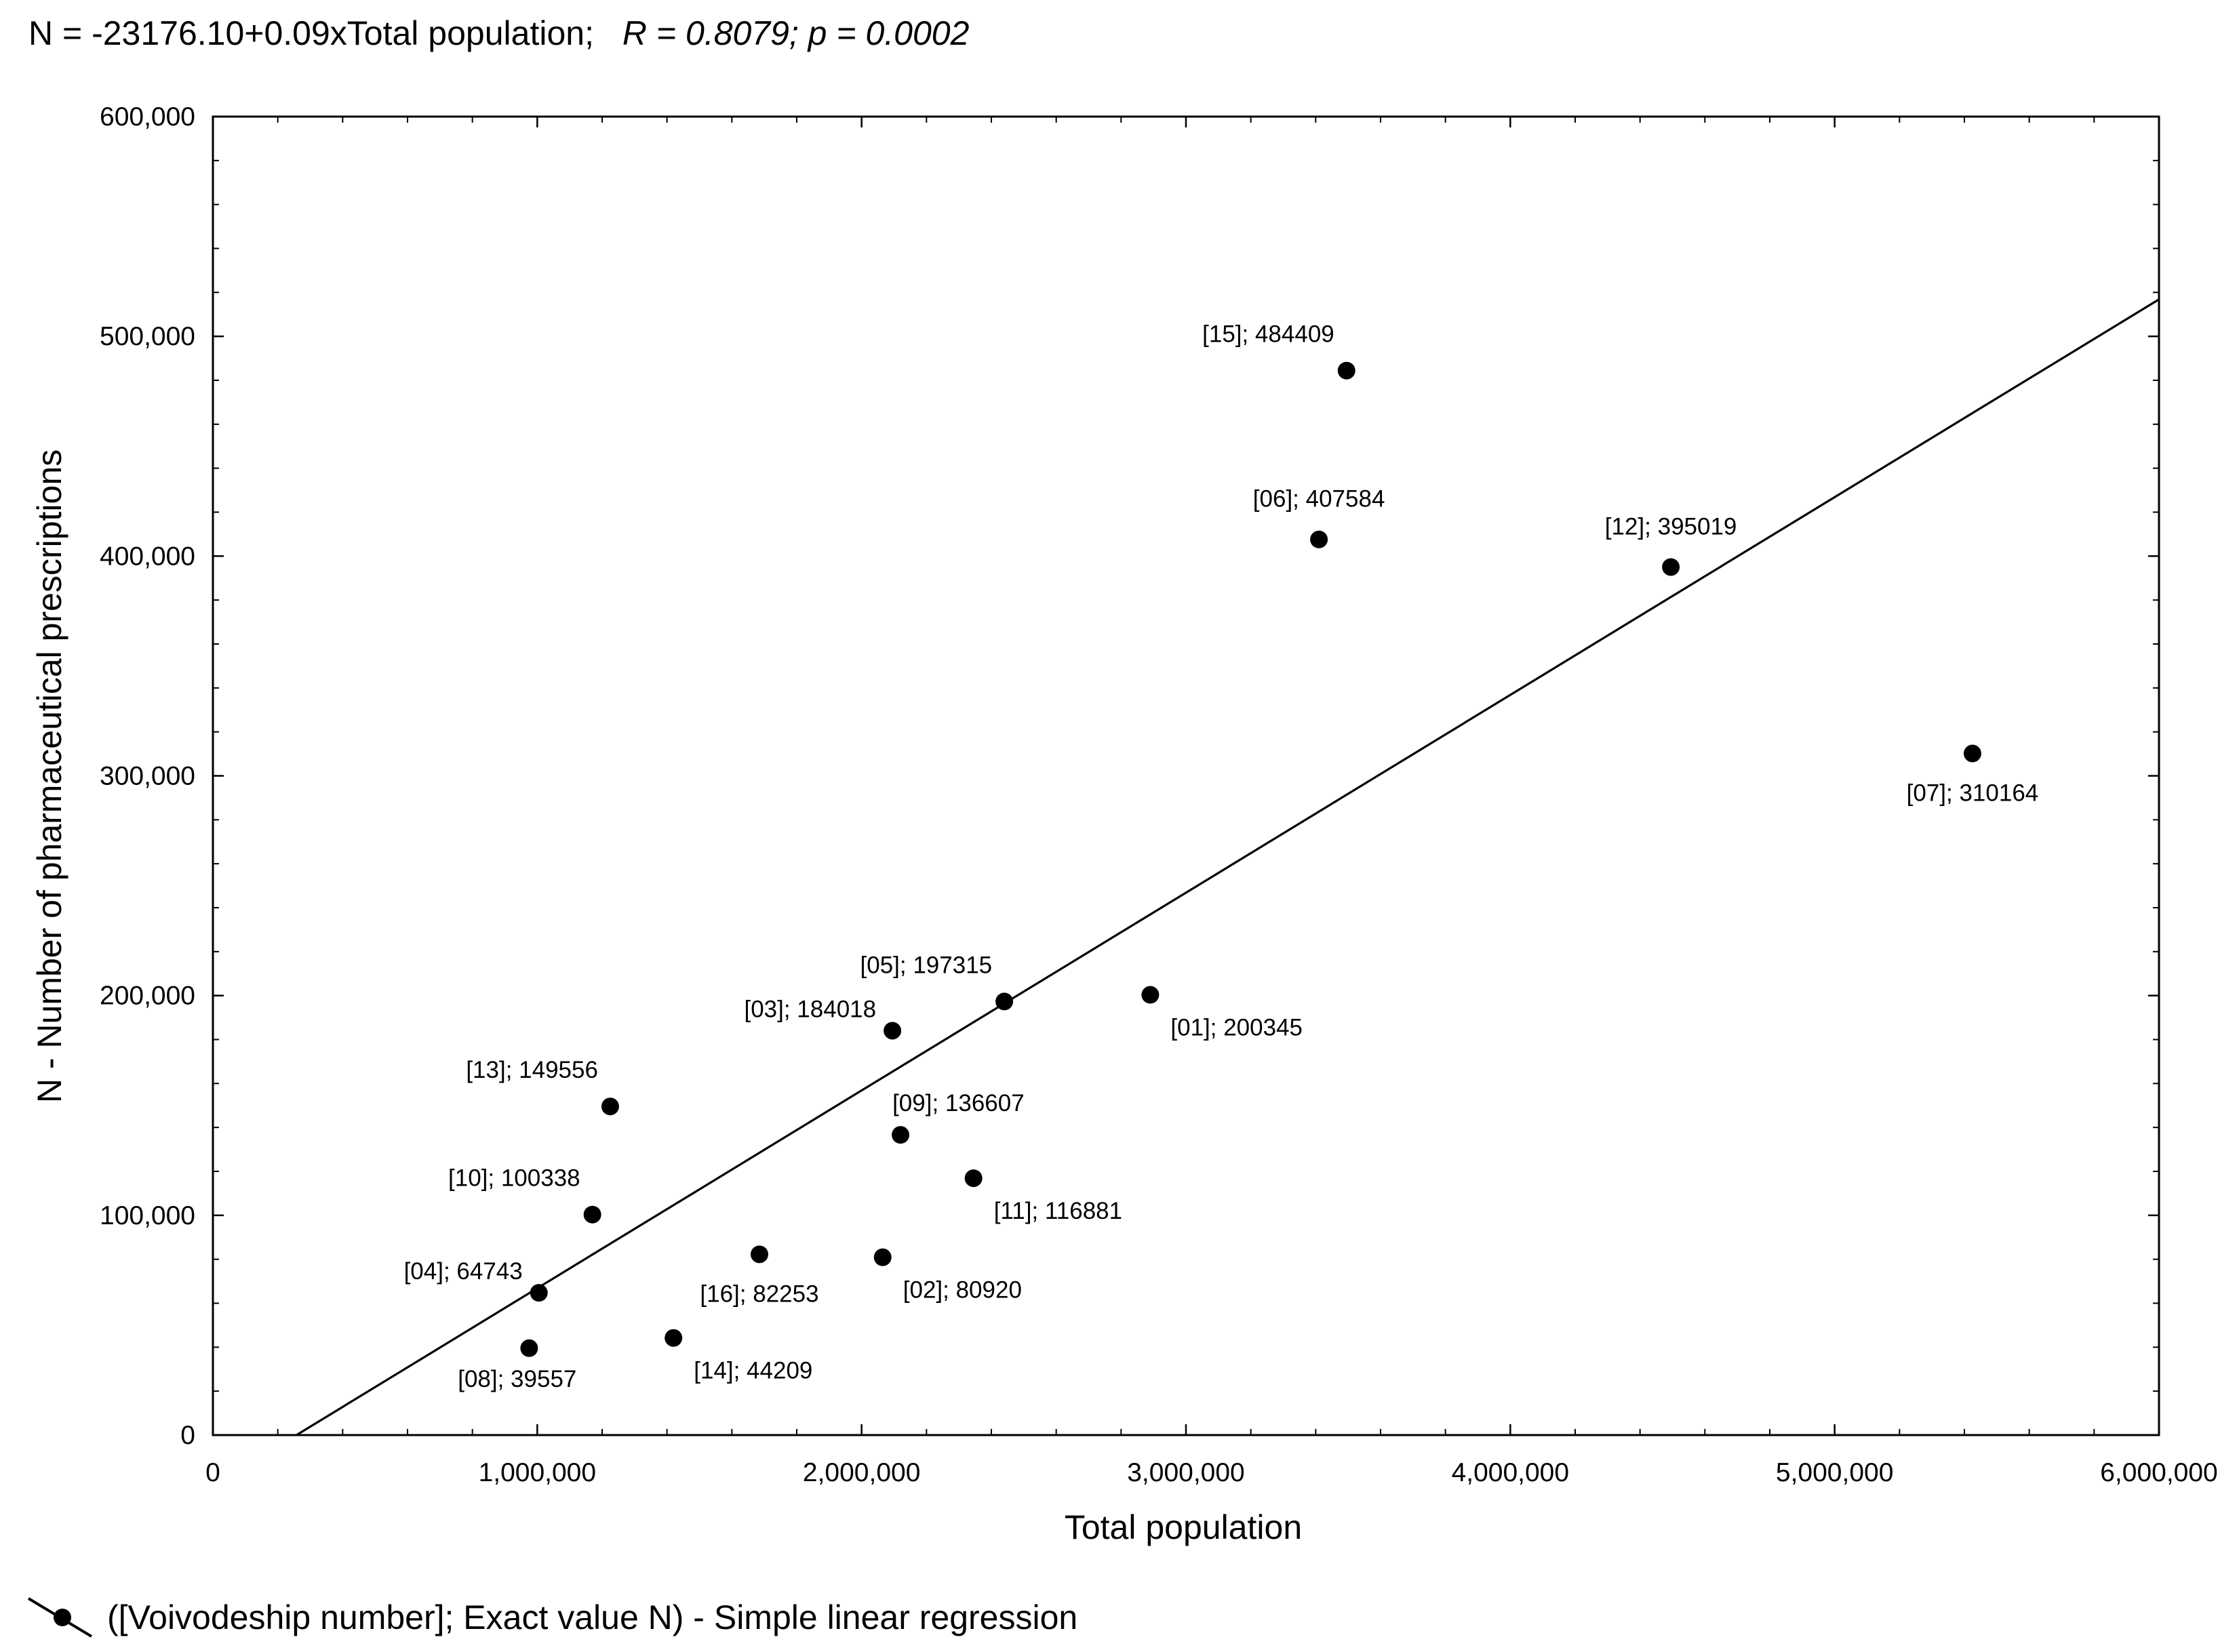  What do you see at coordinates (958, 1103) in the screenshot?
I see `data-label-09: [09]; 136607` at bounding box center [958, 1103].